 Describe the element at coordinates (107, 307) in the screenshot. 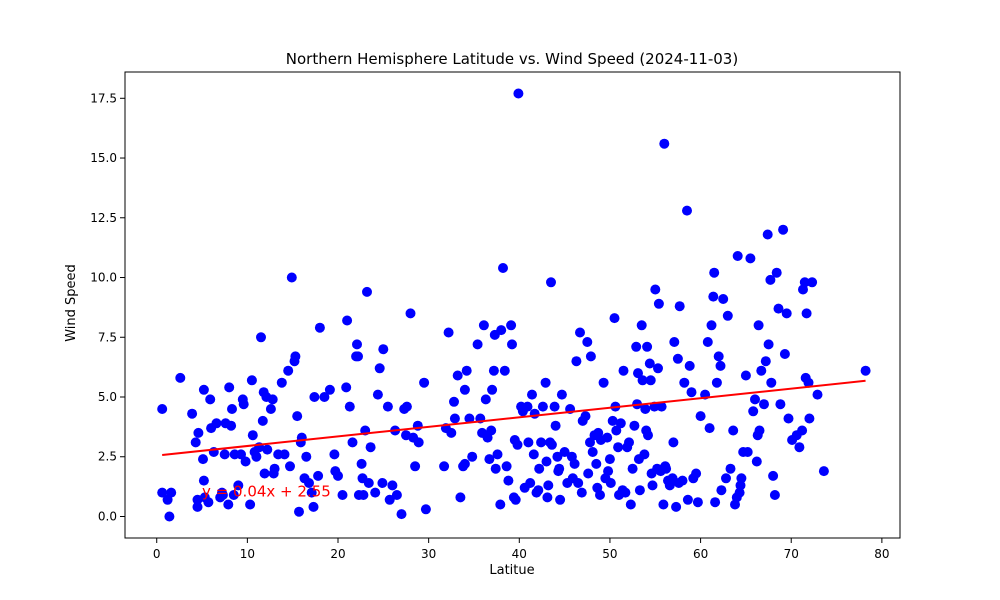

I see `y-ticks: 0.0 2.5 5.0 7.5 10.0 12.5 15.0 17.5` at that location.